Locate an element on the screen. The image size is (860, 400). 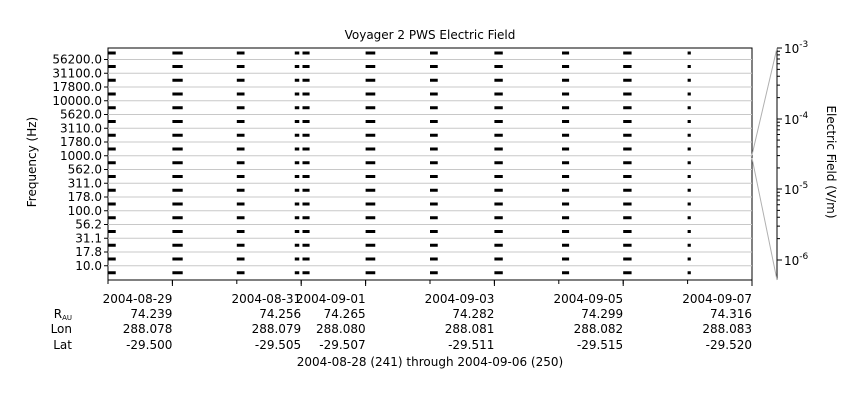
x-tick-label: 2004-08-29 is located at coordinates (138, 299).